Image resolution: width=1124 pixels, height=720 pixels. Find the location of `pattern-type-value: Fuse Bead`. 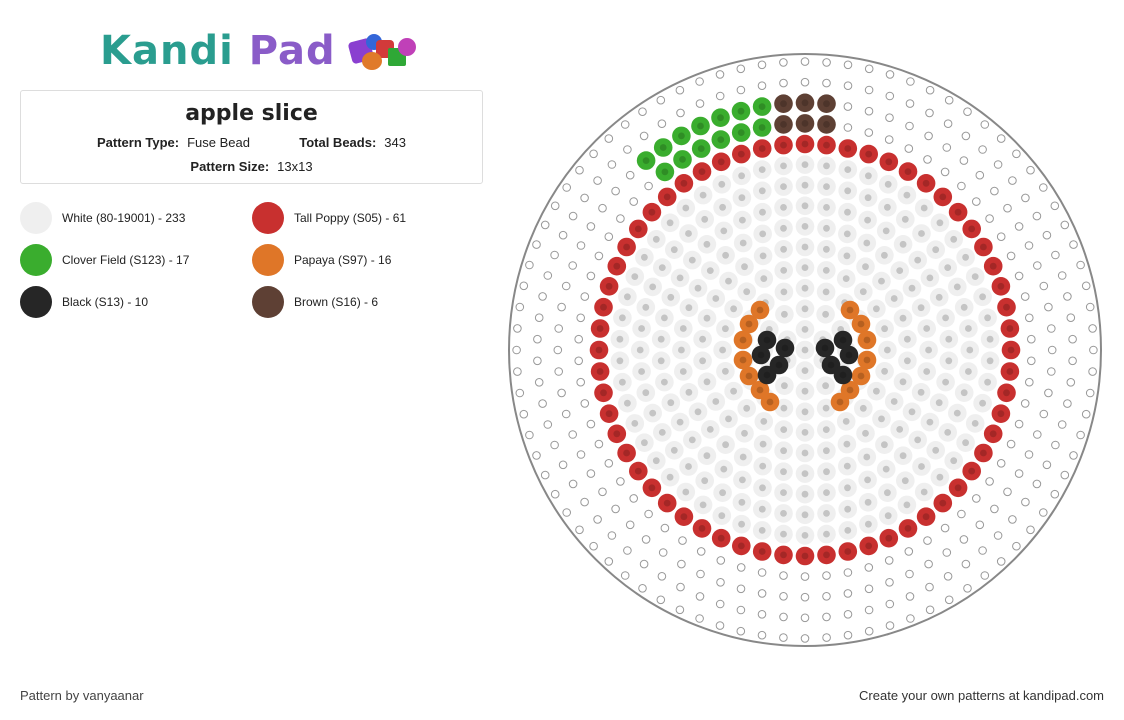

pattern-type-value: Fuse Bead is located at coordinates (218, 142).